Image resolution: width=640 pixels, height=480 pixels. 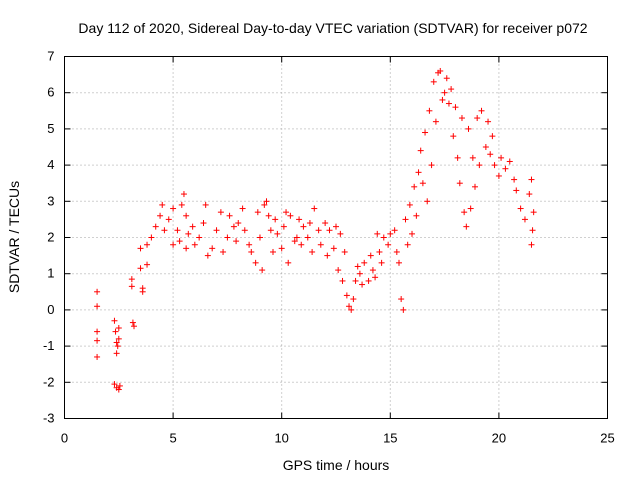 I want to click on y-tick-label: 0, so click(x=50, y=309).